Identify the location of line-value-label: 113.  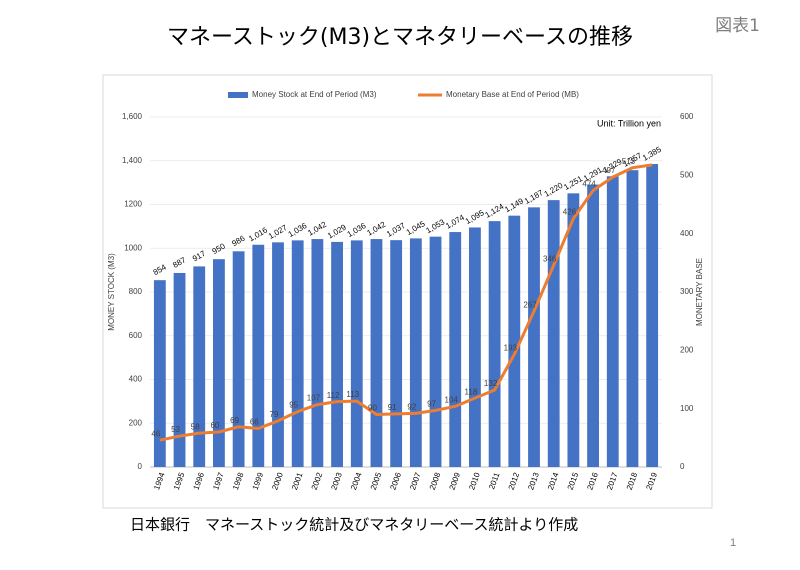
(352, 394).